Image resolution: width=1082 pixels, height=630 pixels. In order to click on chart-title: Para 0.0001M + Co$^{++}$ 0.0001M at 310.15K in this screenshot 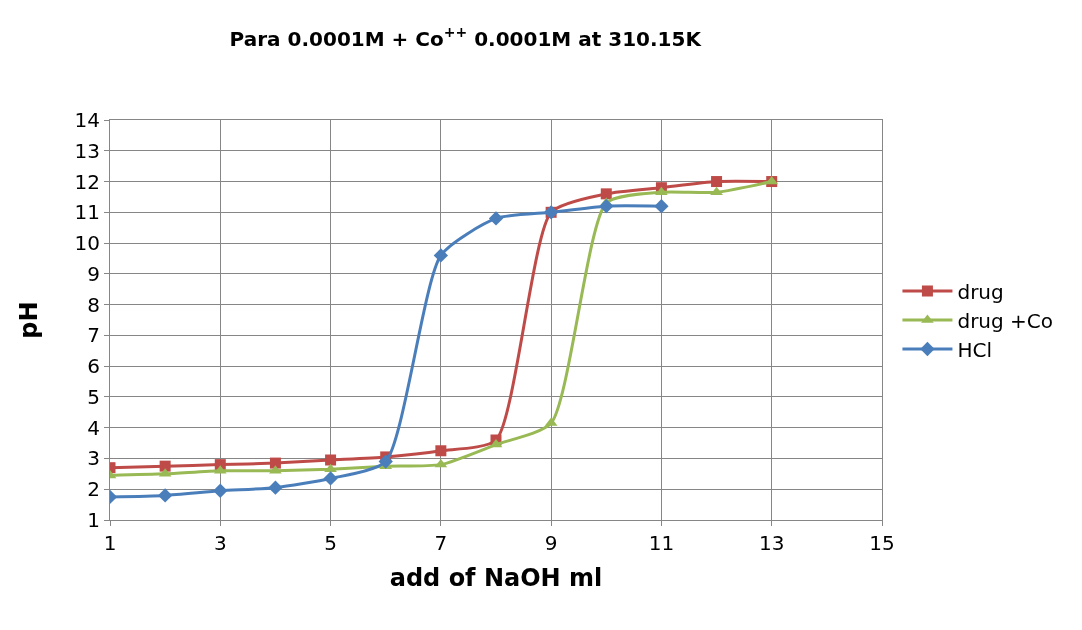, I will do `click(466, 37)`.